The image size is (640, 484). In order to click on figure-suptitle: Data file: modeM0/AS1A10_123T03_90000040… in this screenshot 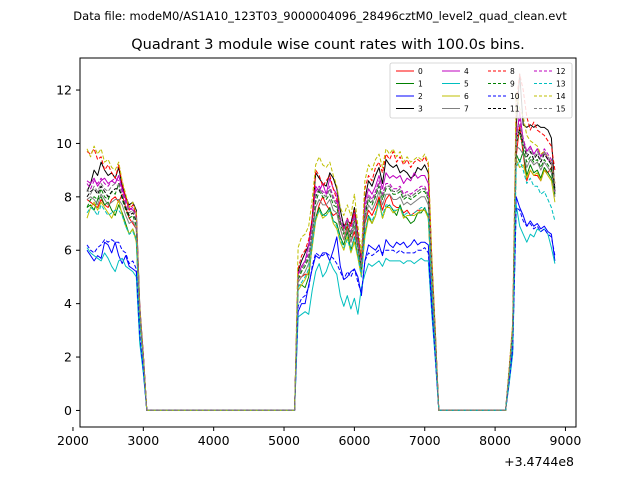, I will do `click(320, 16)`.